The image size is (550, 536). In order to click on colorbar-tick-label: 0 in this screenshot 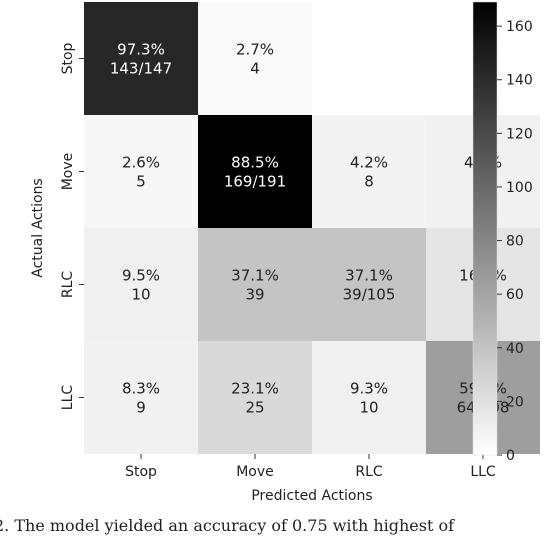, I will do `click(510, 456)`.